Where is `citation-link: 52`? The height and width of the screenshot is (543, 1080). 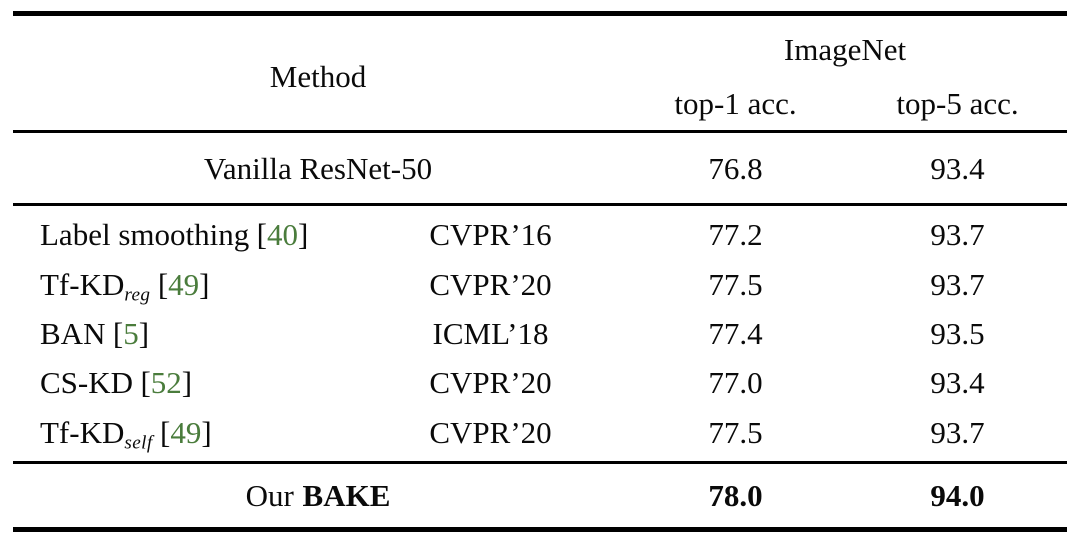 citation-link: 52 is located at coordinates (166, 383).